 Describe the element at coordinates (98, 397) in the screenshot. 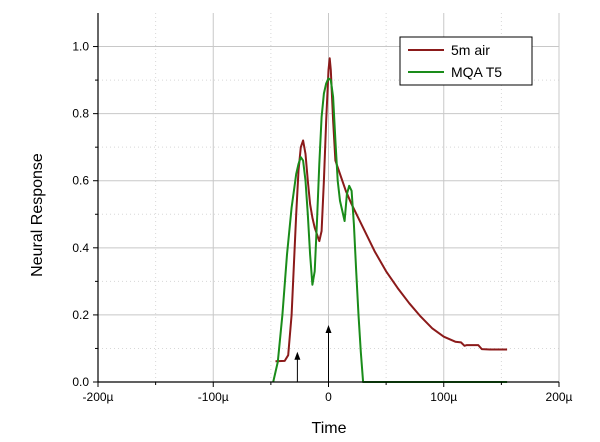

I see `x-tick-label: -200µ` at that location.